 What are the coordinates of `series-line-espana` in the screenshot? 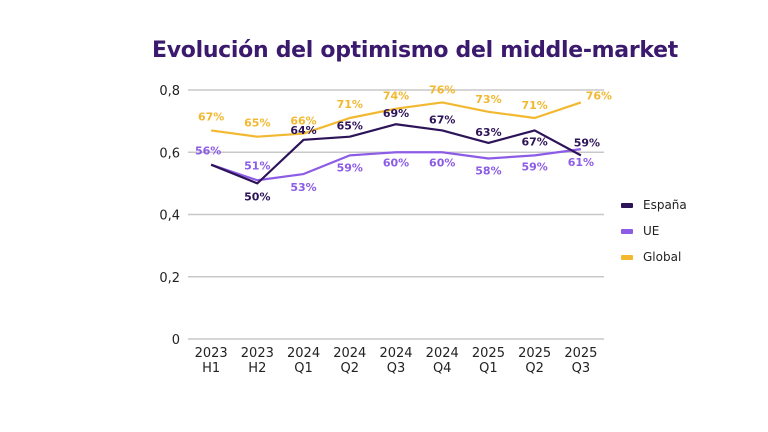 It's located at (396, 154).